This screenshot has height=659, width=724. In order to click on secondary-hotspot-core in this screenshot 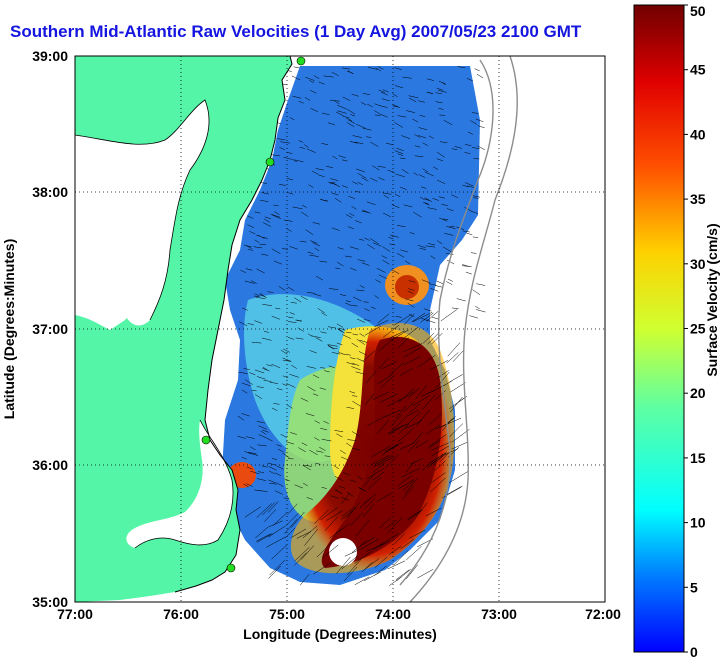, I will do `click(407, 287)`.